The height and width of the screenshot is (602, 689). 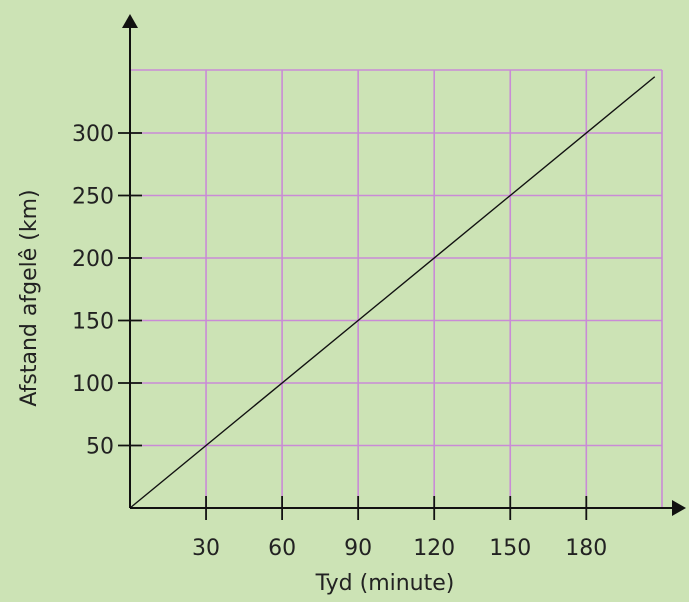 What do you see at coordinates (100, 447) in the screenshot?
I see `y-tick-label: 50` at bounding box center [100, 447].